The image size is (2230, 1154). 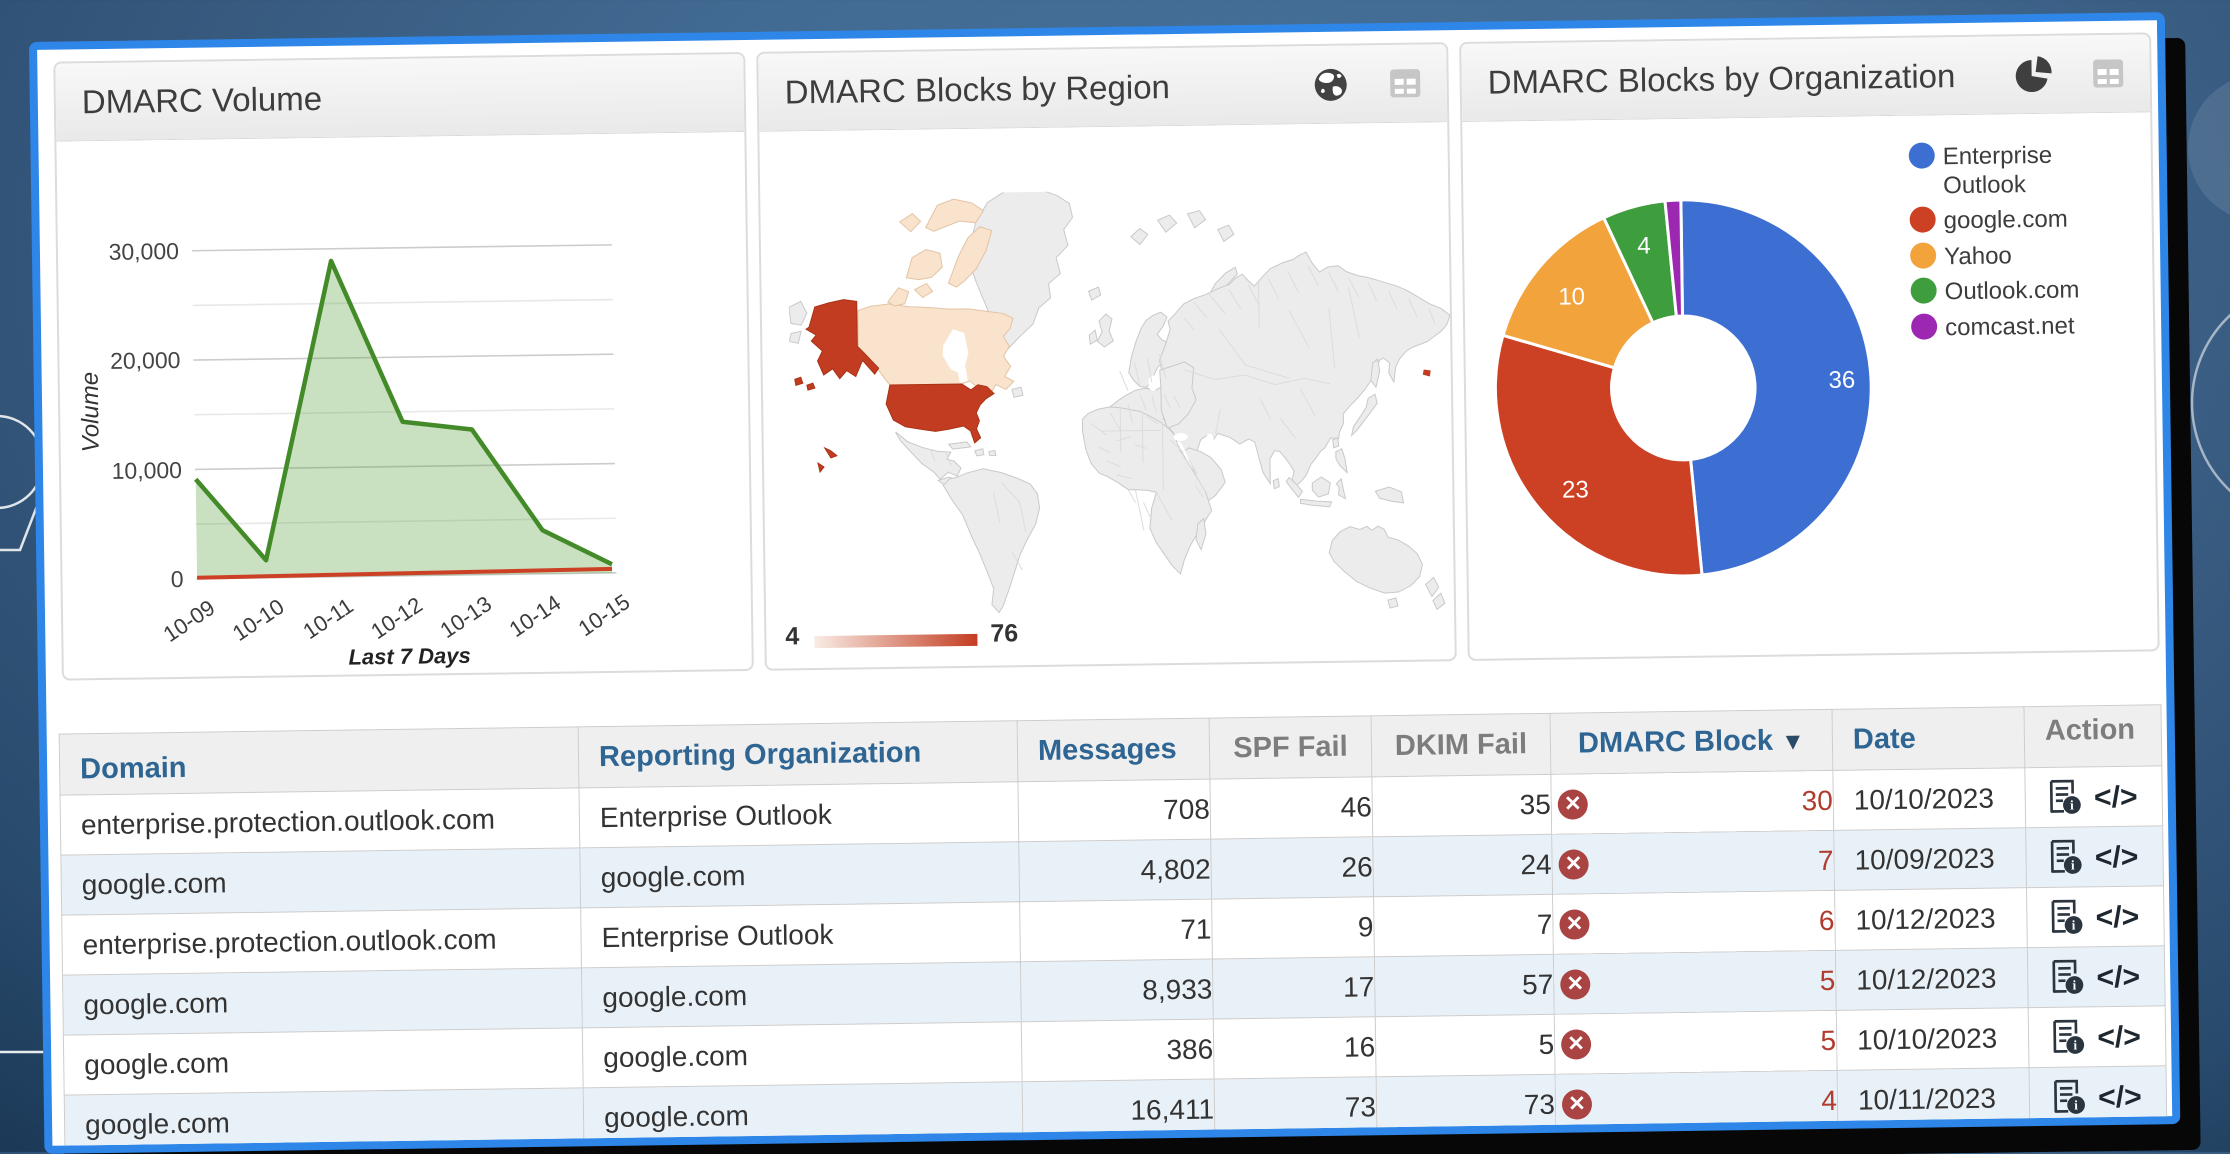 What do you see at coordinates (409, 656) in the screenshot?
I see `svg-text: Last 7 Days` at bounding box center [409, 656].